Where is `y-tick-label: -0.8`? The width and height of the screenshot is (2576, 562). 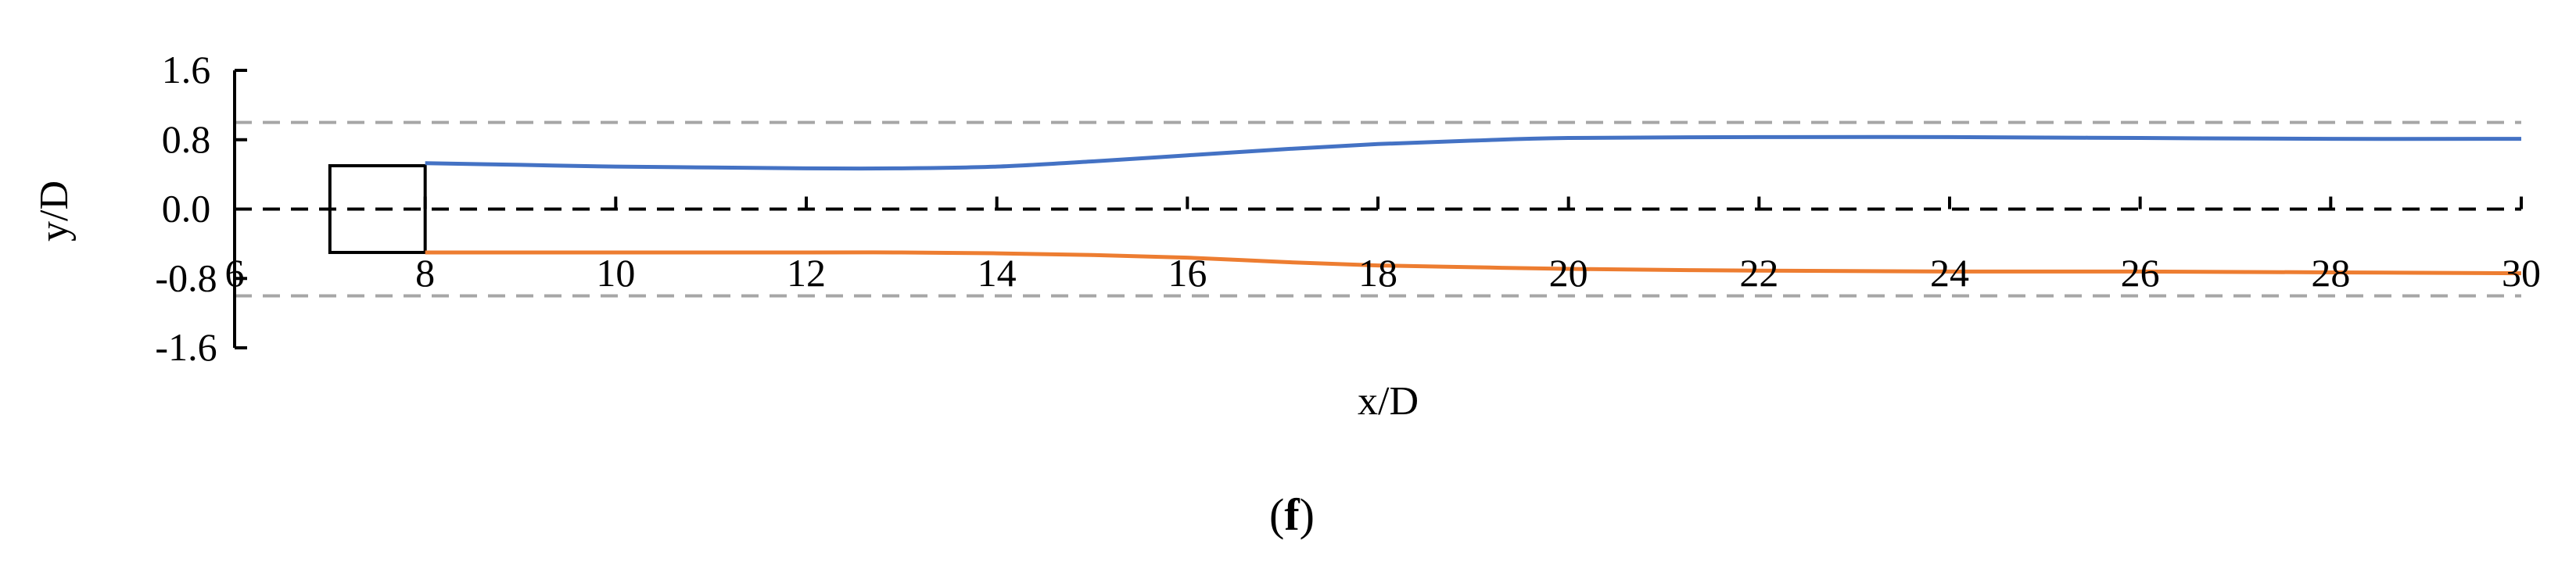 y-tick-label: -0.8 is located at coordinates (186, 277).